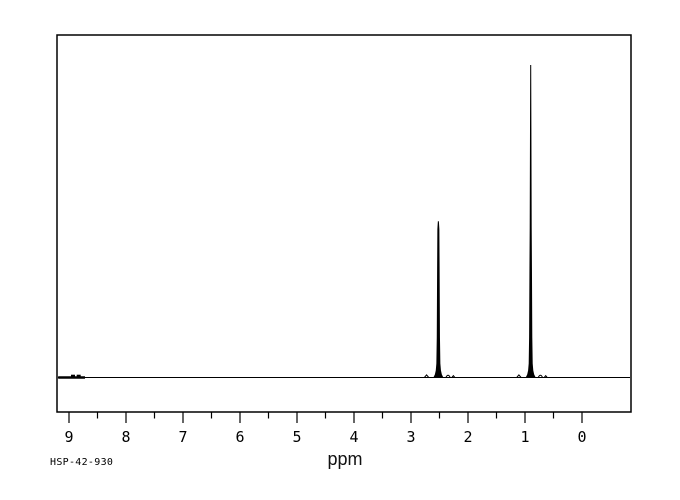 This screenshot has height=500, width=680. I want to click on x-tick-label: 6, so click(239, 437).